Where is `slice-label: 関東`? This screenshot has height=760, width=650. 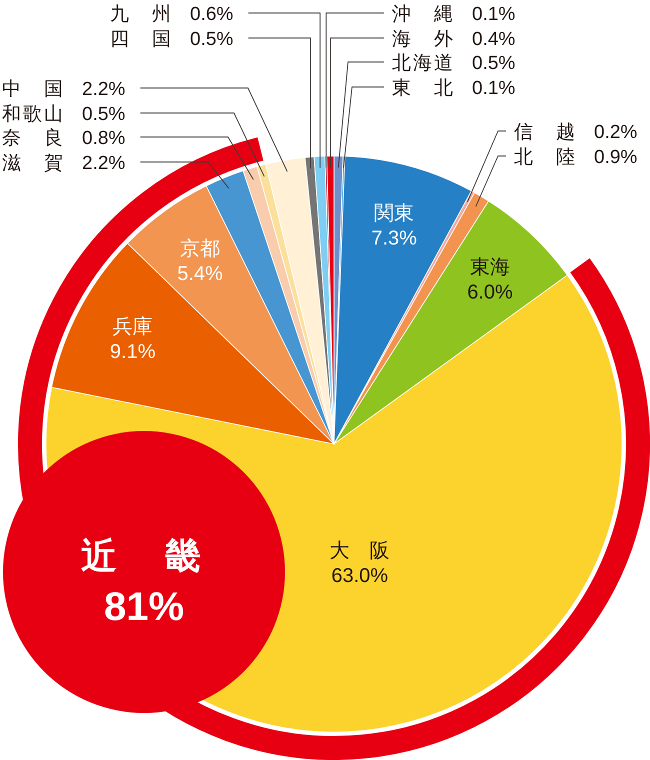 slice-label: 関東 is located at coordinates (394, 213).